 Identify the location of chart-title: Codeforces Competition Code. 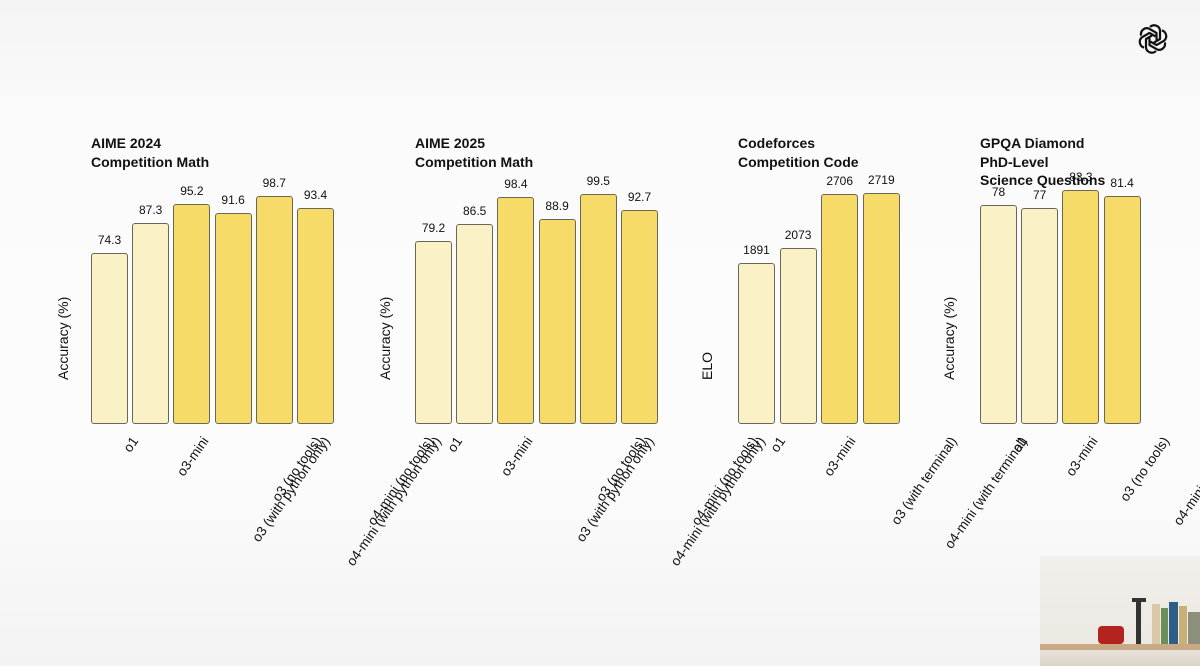
(798, 152).